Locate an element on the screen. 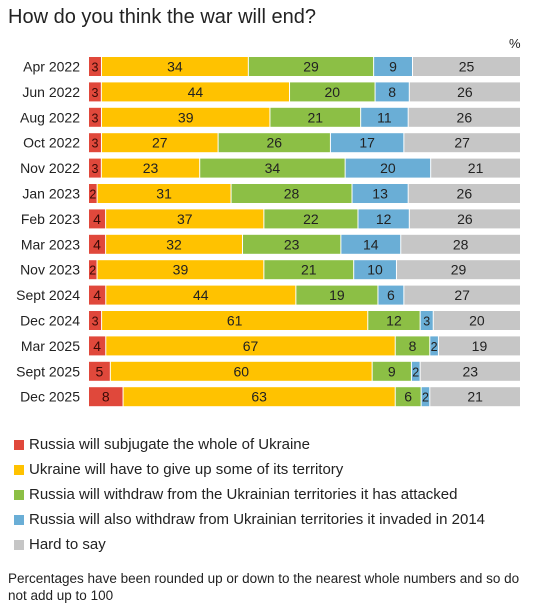 Image resolution: width=534 pixels, height=605 pixels. category-label: Sept 2024 is located at coordinates (48, 295).